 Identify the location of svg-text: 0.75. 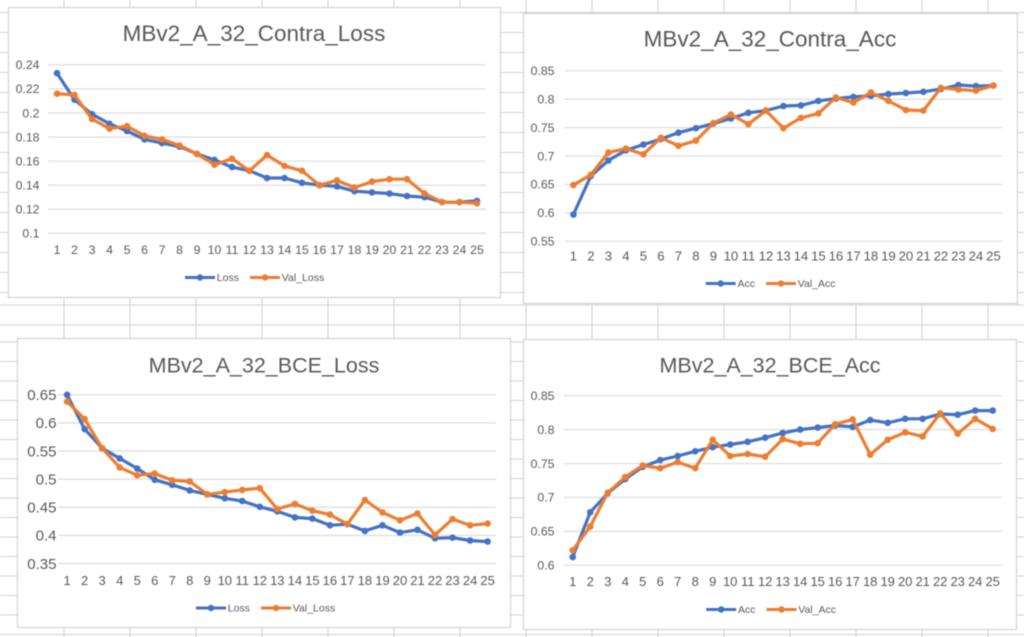
(543, 128).